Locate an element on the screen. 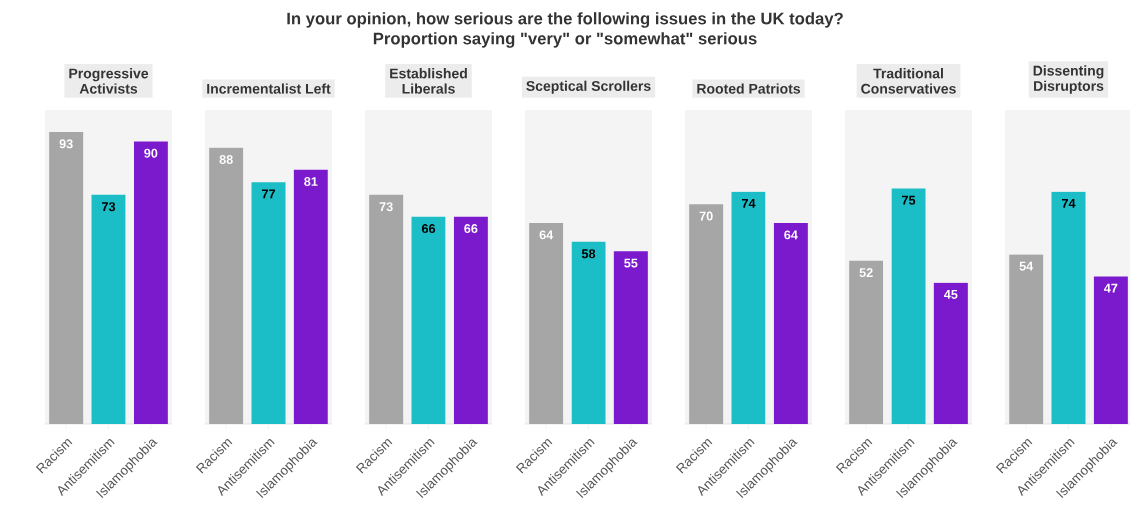 This screenshot has height=530, width=1130. data-label: 90 is located at coordinates (151, 153).